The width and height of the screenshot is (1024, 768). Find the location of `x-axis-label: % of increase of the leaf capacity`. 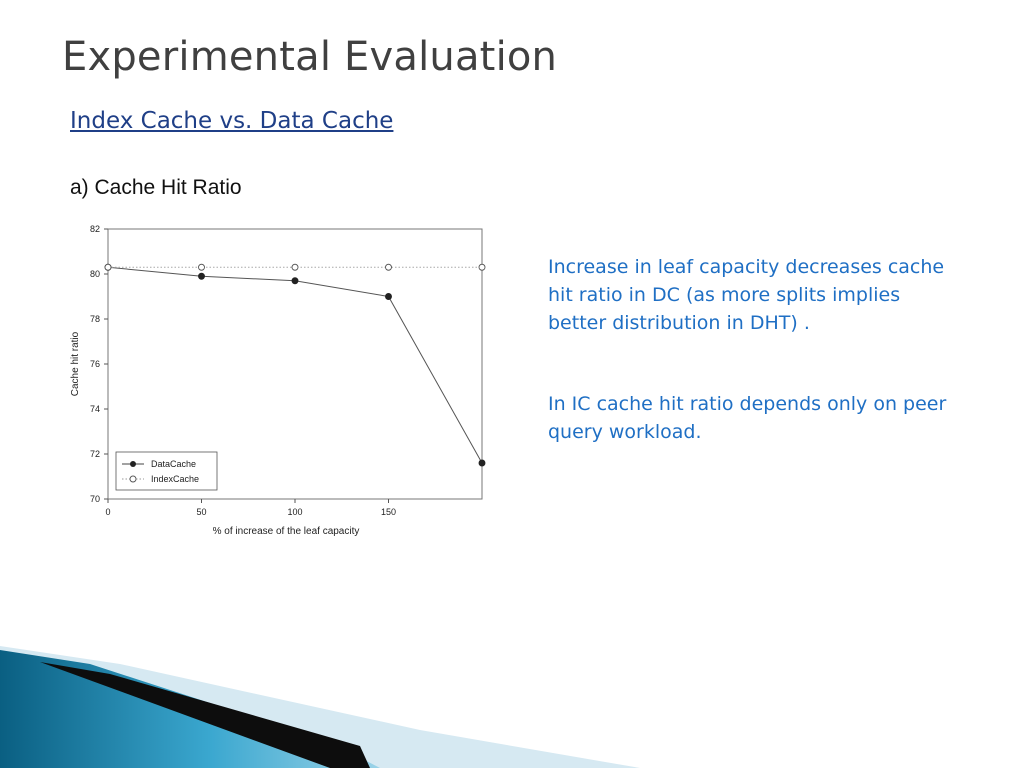

x-axis-label: % of increase of the leaf capacity is located at coordinates (286, 531).